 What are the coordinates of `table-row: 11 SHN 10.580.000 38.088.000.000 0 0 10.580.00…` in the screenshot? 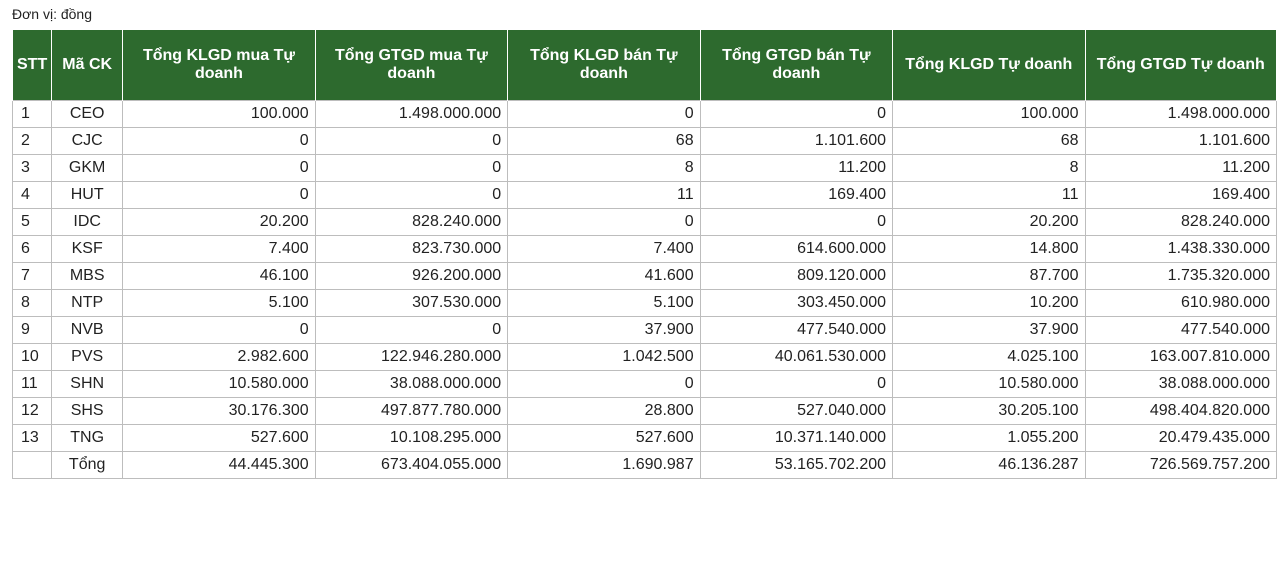 It's located at (644, 384).